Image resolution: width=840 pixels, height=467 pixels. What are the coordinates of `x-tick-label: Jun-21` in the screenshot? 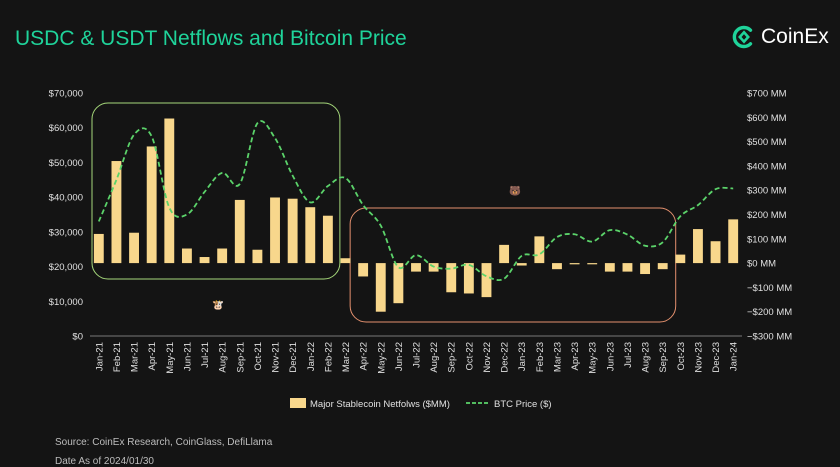 It's located at (187, 356).